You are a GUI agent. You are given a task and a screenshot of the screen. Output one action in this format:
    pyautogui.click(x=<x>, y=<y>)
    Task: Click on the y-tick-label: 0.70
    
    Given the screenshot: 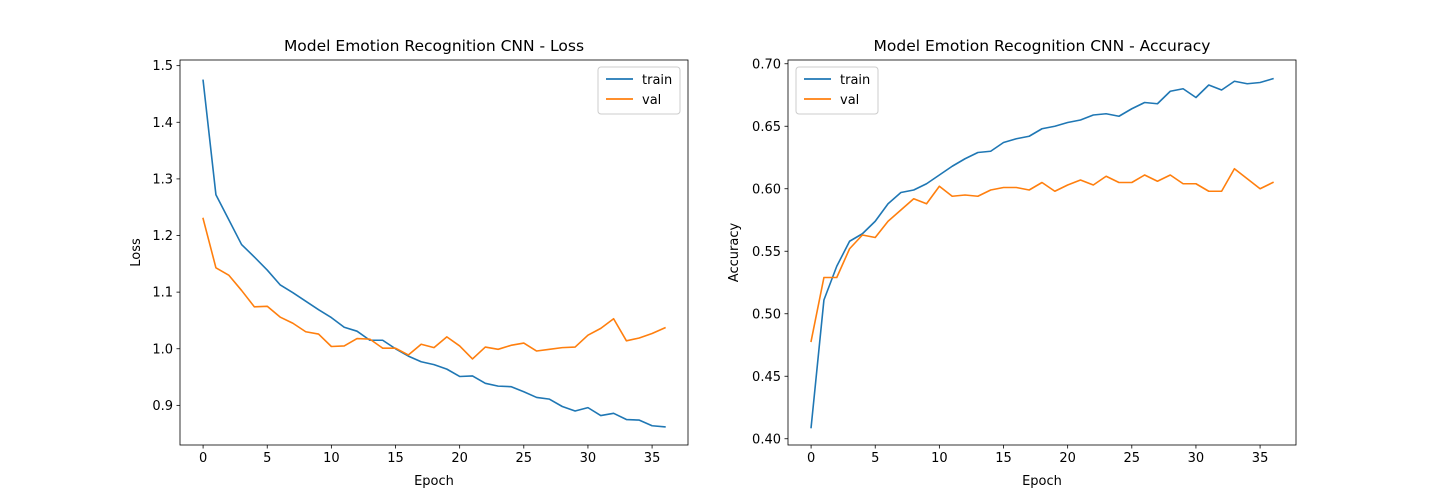 What is the action you would take?
    pyautogui.click(x=766, y=64)
    